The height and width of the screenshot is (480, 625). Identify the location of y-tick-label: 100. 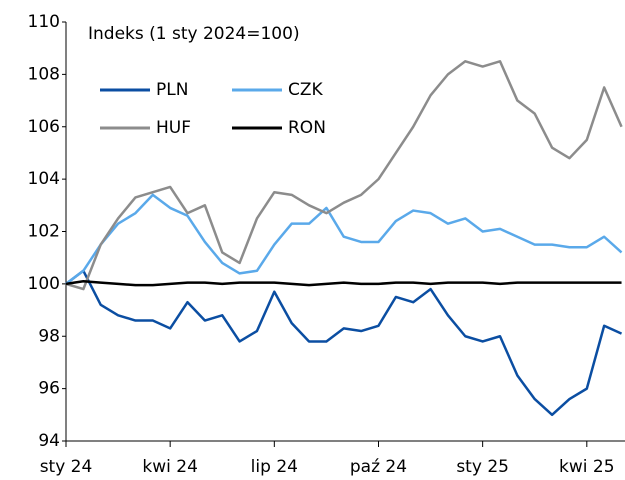
(44, 284).